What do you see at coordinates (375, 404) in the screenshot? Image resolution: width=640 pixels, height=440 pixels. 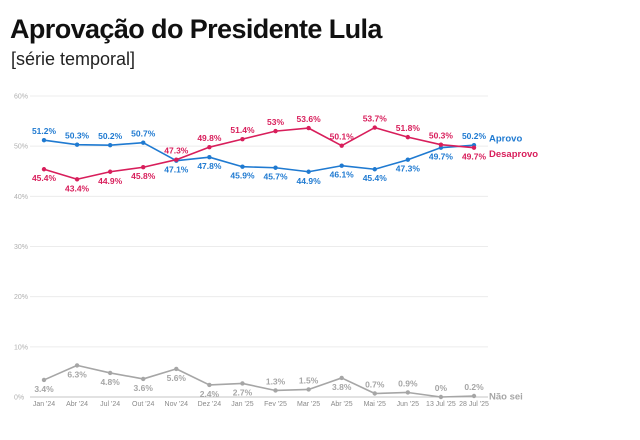 I see `x-tick-label: Mai '25` at bounding box center [375, 404].